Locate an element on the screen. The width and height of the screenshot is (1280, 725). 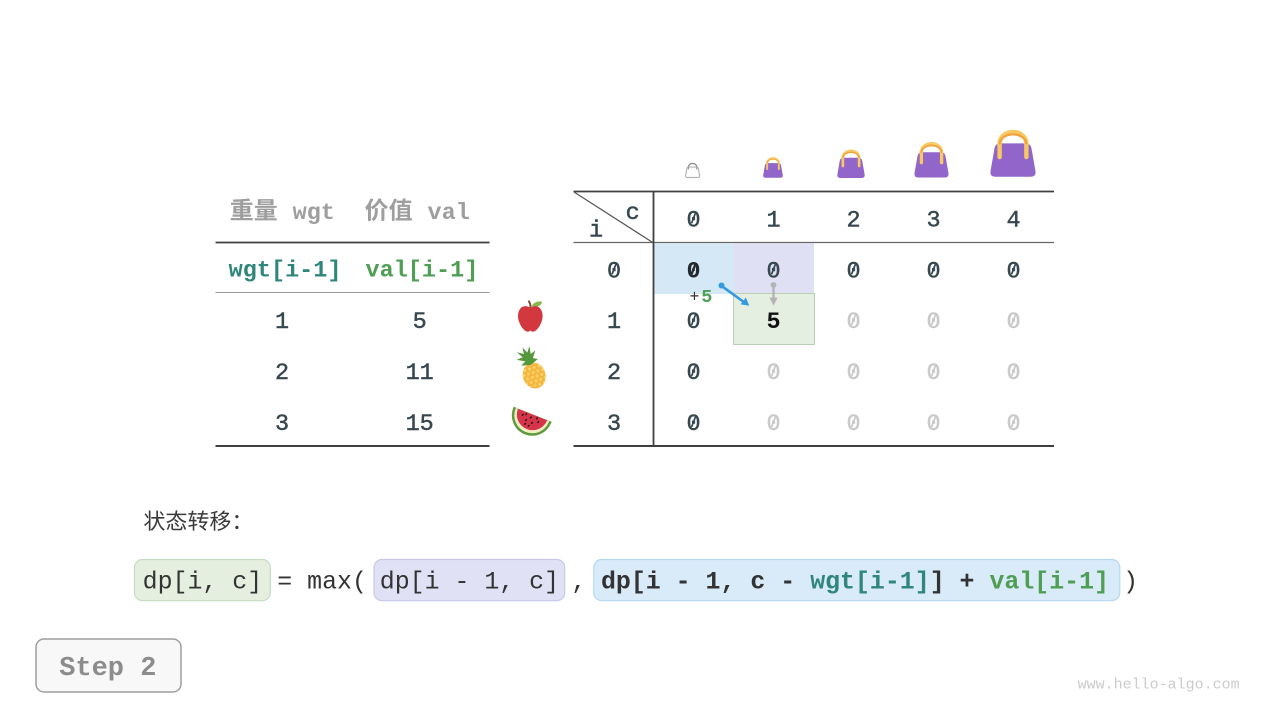
svg-text: 15 is located at coordinates (420, 424).